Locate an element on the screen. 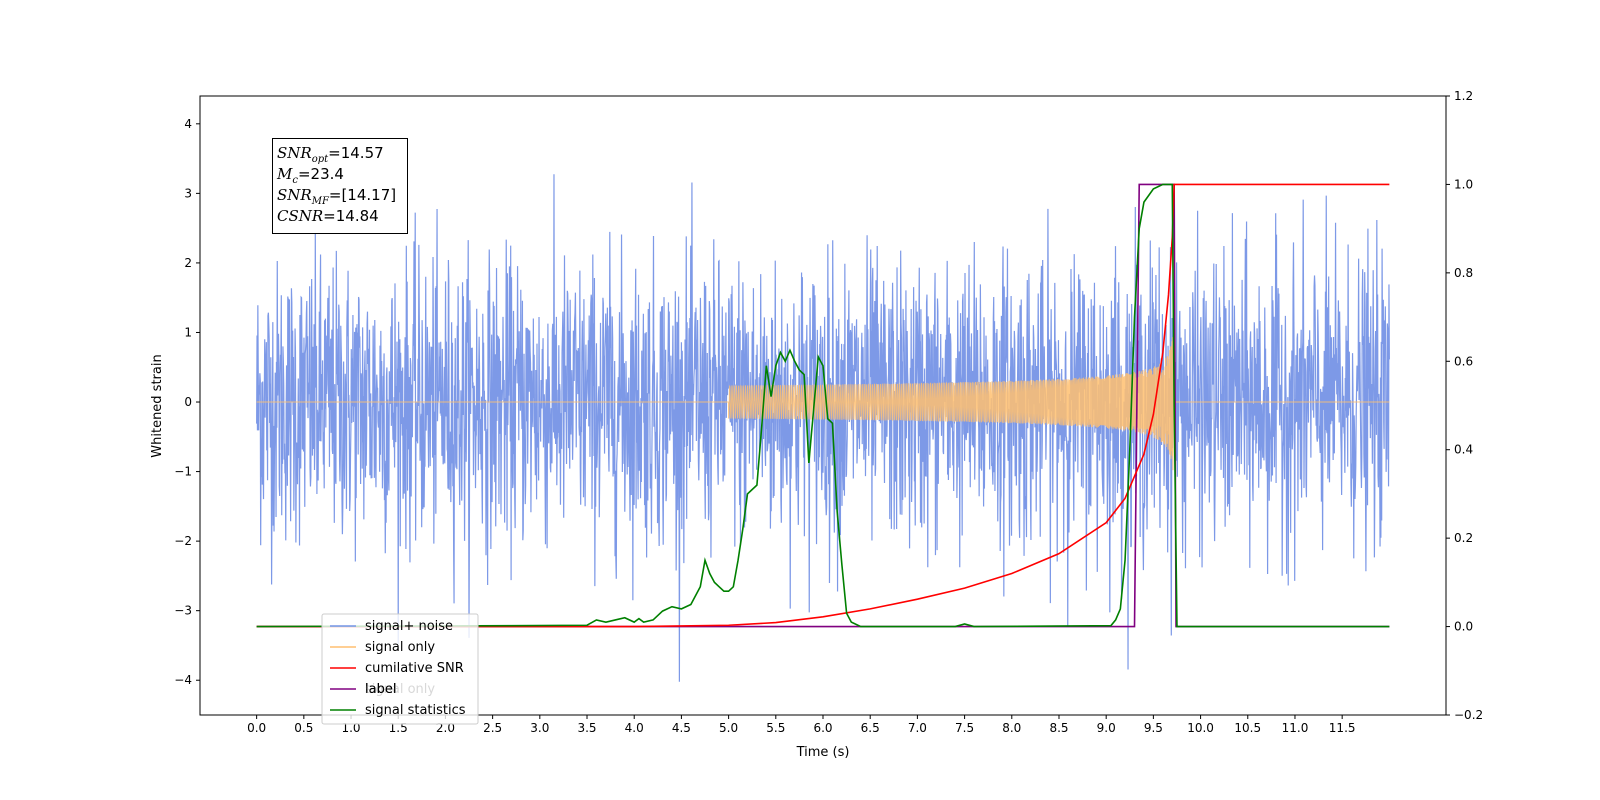  legend-label-2: cumilative SNR is located at coordinates (414, 668).